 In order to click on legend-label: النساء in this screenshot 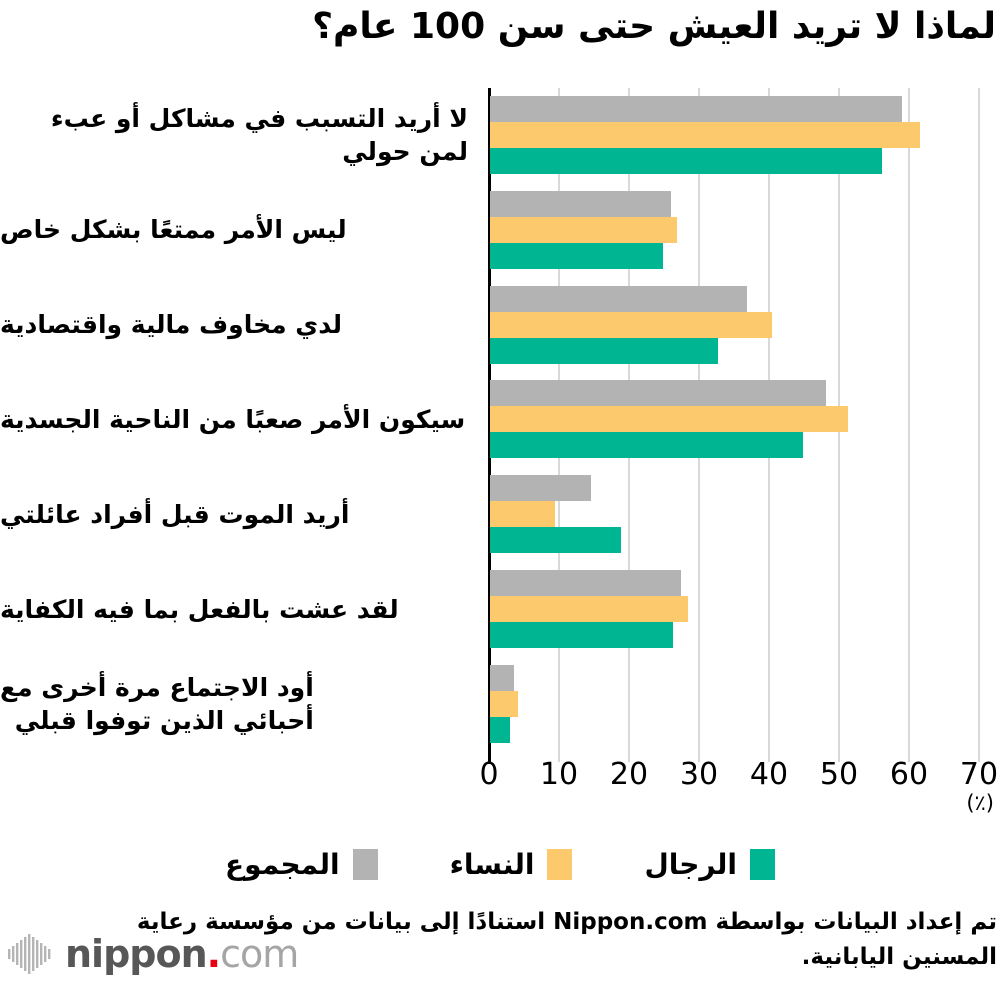, I will do `click(492, 864)`.